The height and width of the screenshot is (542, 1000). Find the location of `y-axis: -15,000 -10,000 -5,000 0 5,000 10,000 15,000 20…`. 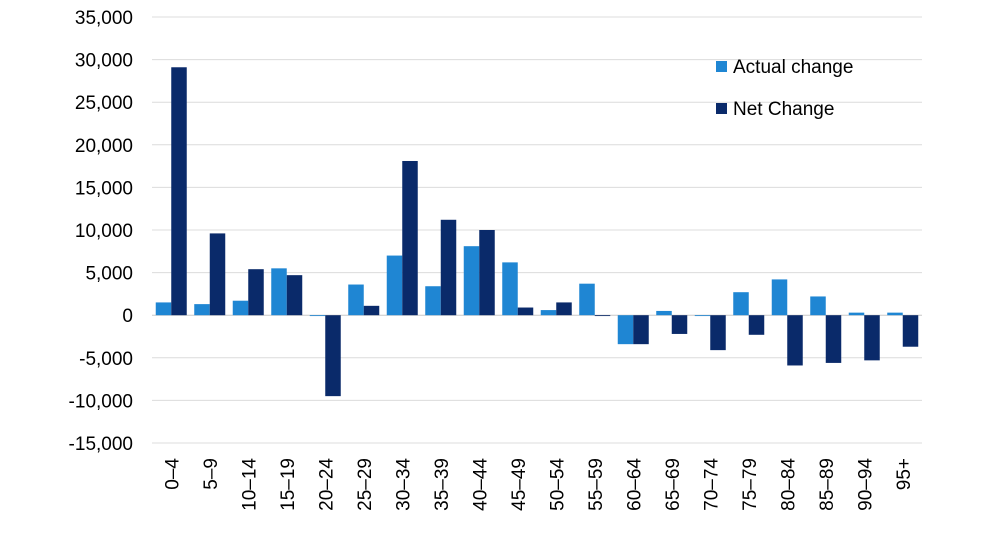

y-axis: -15,000 -10,000 -5,000 0 5,000 10,000 15,000 20… is located at coordinates (101, 231).